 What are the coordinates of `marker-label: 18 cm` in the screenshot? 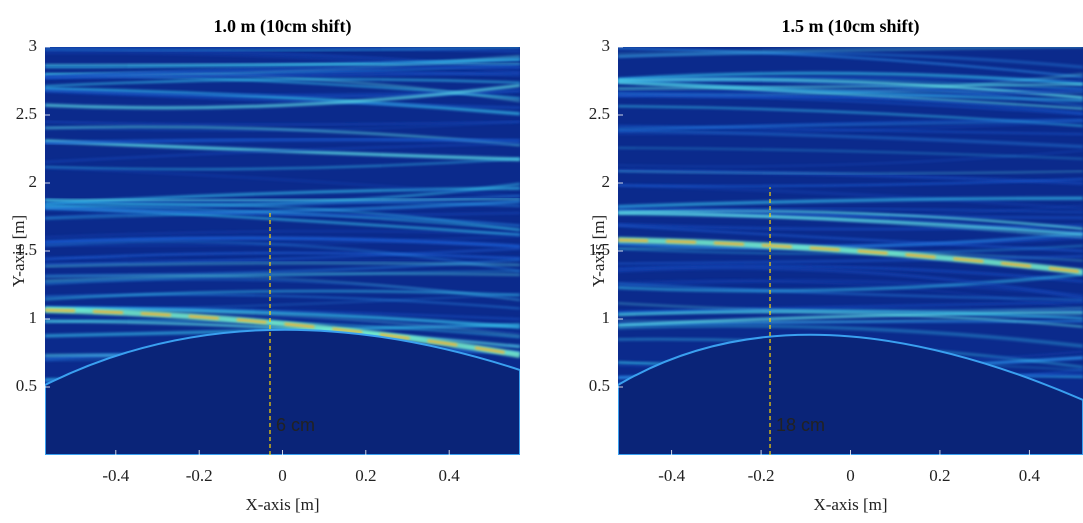 It's located at (800, 425).